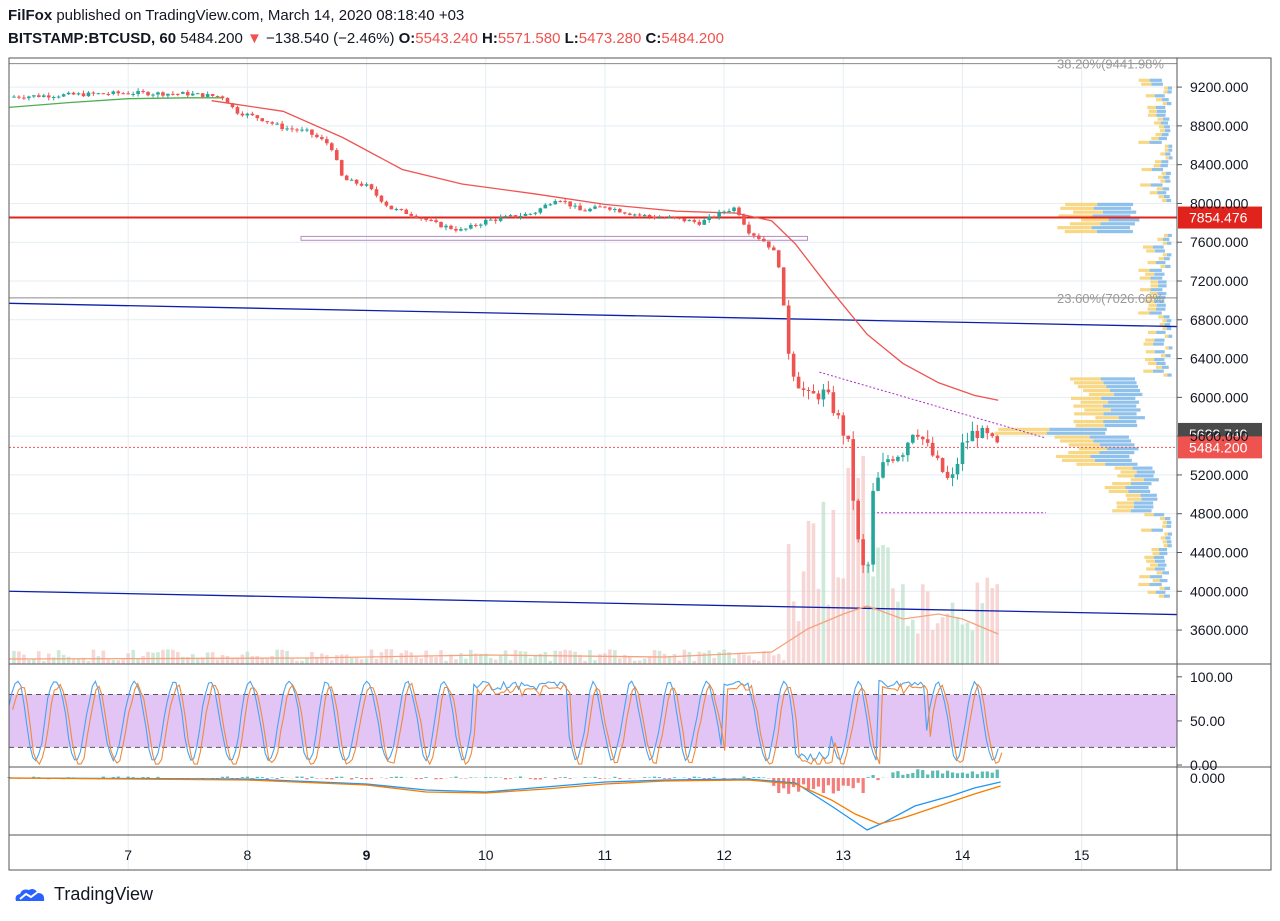  I want to click on sma-green-line, so click(116, 103).